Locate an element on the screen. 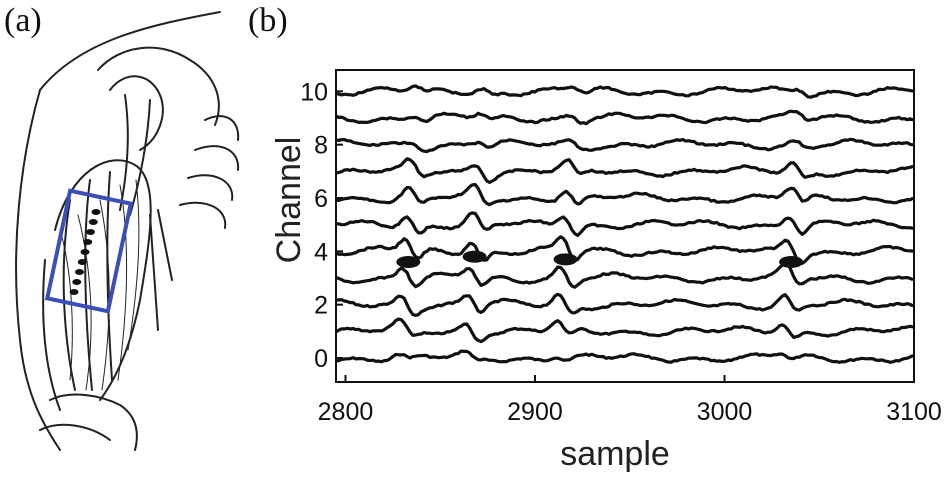  electrode-array is located at coordinates (85, 252).